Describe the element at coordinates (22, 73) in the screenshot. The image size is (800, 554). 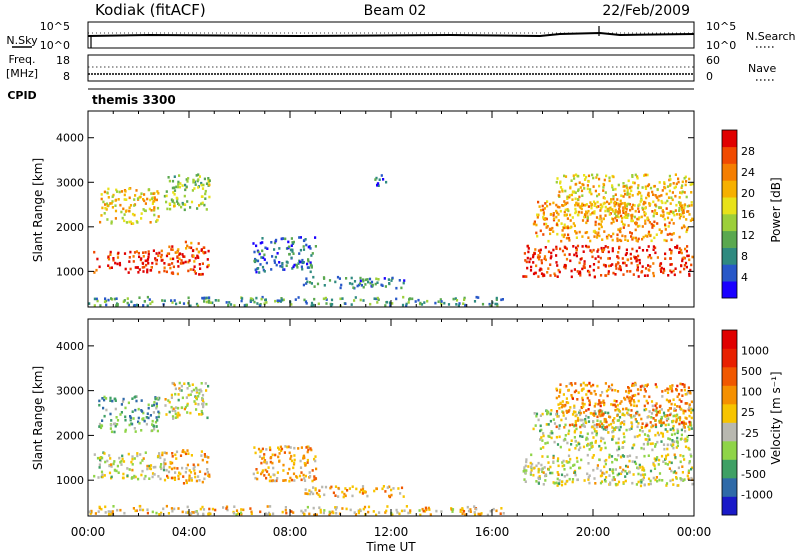
I see `freq-unit: [MHz]` at that location.